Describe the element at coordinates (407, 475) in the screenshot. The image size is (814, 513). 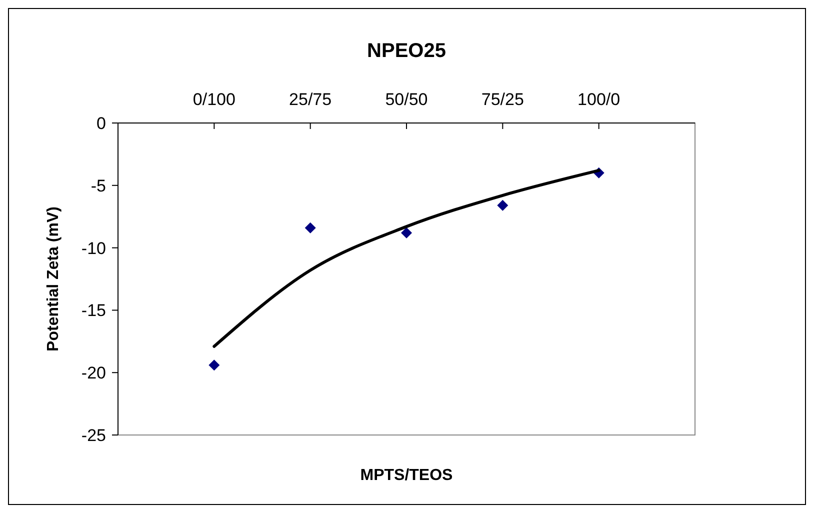
I see `x-axis-title: MPTS/TEOS` at that location.